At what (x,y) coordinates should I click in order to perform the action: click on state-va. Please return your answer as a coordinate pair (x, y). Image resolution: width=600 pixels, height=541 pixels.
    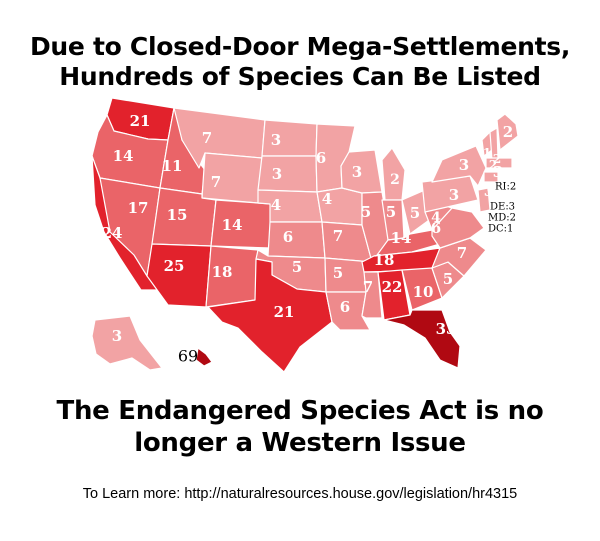
    Looking at the image, I should click on (458, 228).